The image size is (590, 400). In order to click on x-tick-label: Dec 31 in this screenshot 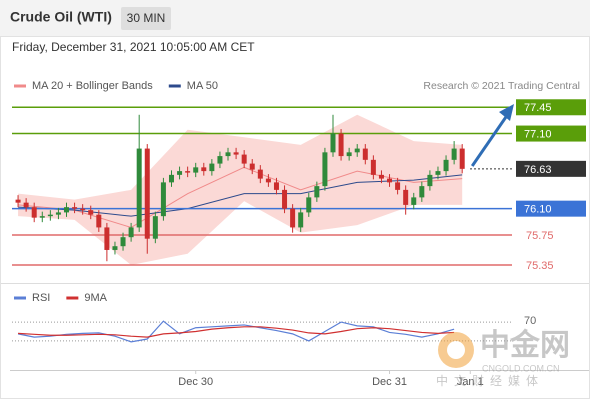, I will do `click(389, 382)`.